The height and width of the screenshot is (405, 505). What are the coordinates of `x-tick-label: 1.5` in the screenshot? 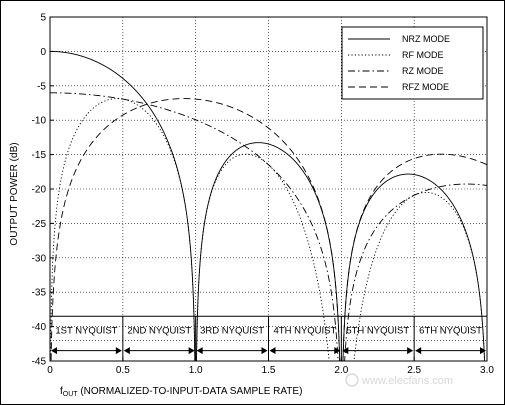 It's located at (269, 370).